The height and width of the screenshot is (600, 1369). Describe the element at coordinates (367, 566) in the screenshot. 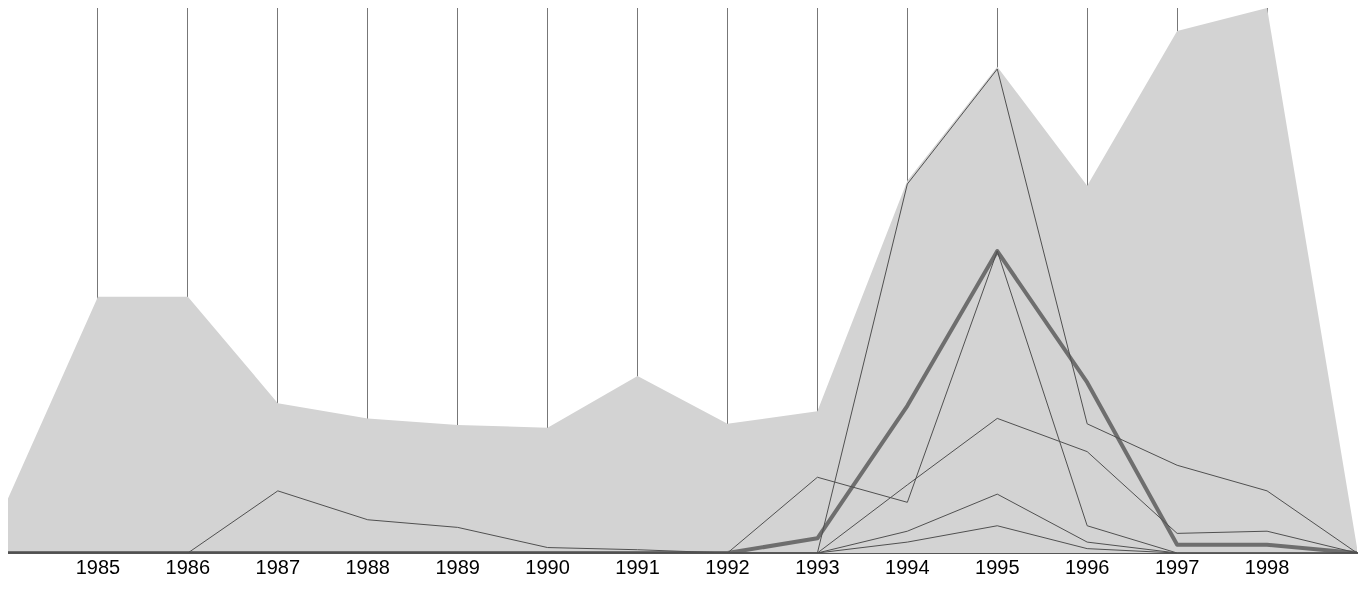

I see `x-tick-label: 1988` at that location.